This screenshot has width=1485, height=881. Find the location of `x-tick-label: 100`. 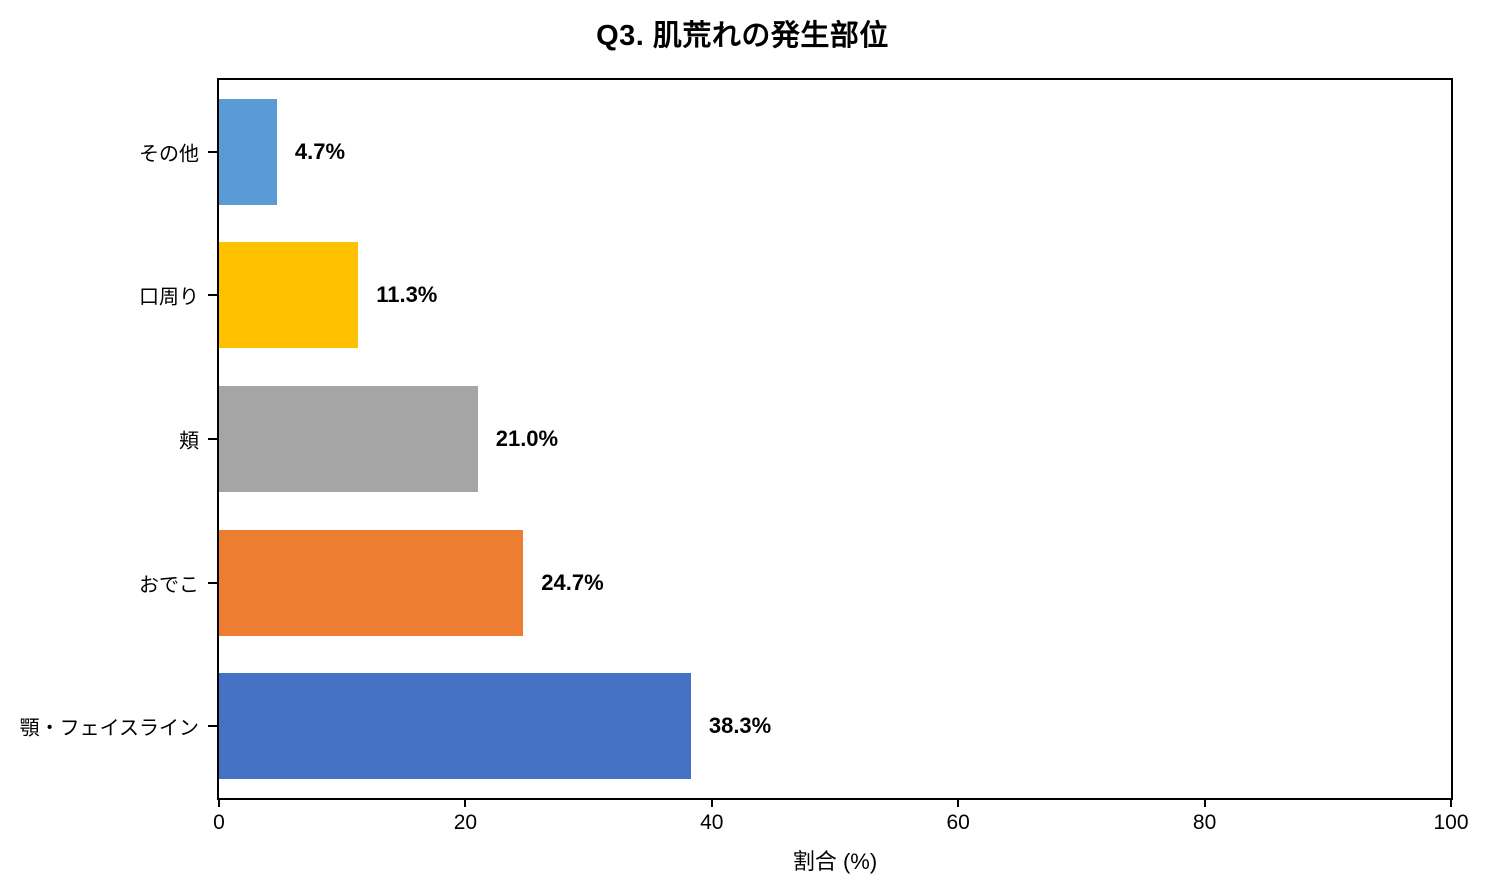

x-tick-label: 100 is located at coordinates (1451, 822).